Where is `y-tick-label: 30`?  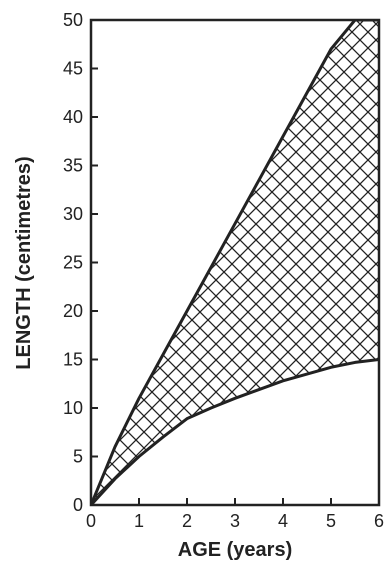
y-tick-label: 30 is located at coordinates (73, 214).